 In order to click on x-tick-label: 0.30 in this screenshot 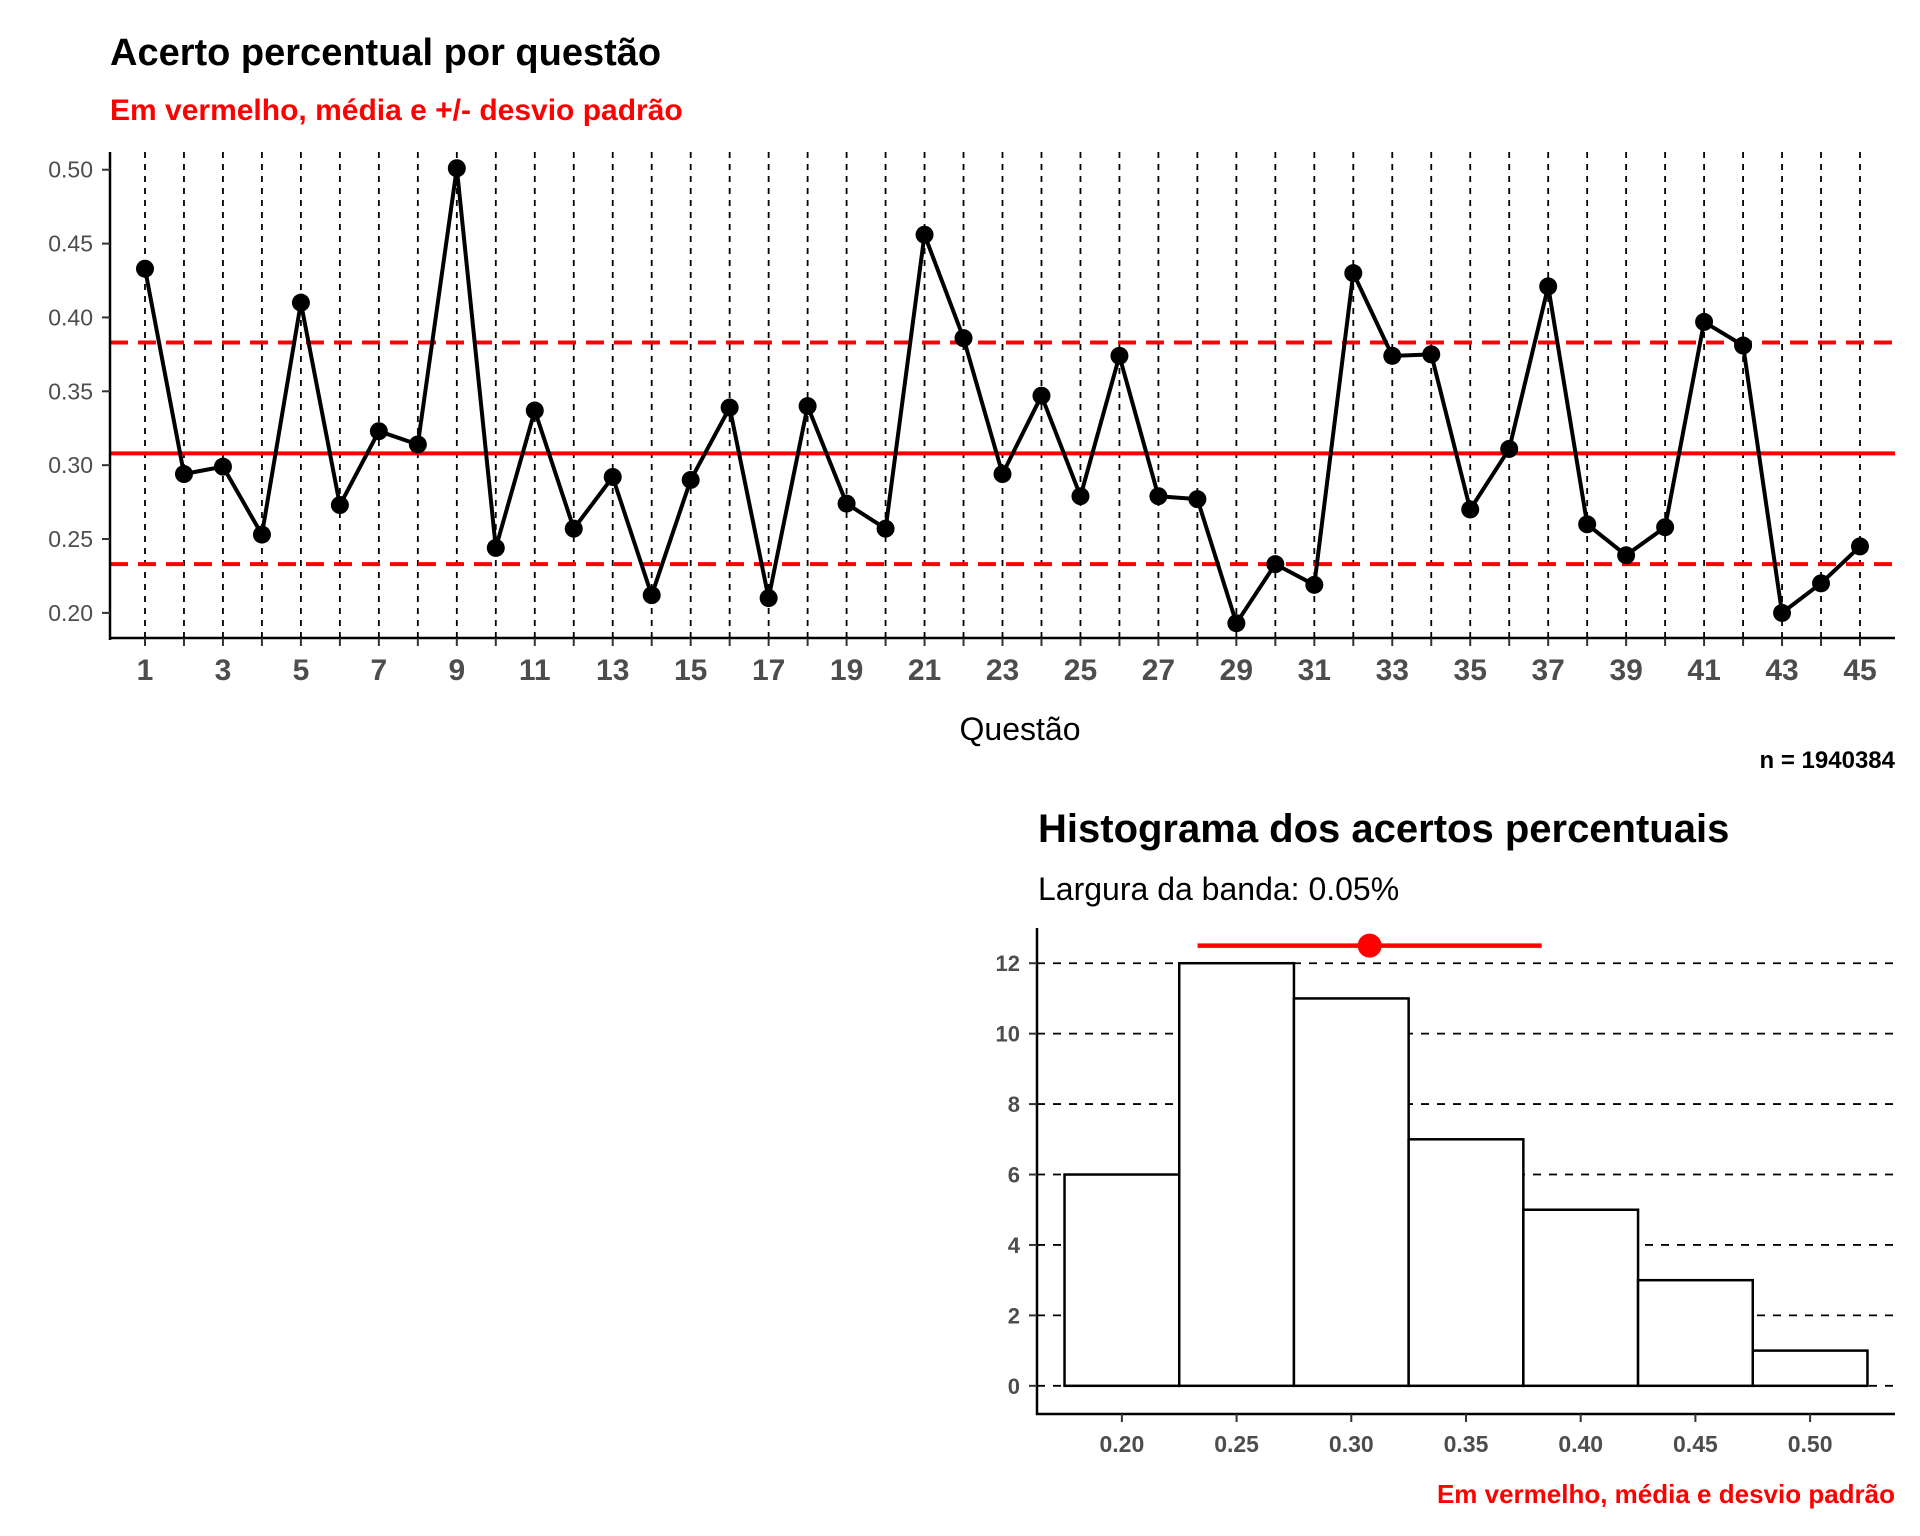, I will do `click(1351, 1444)`.